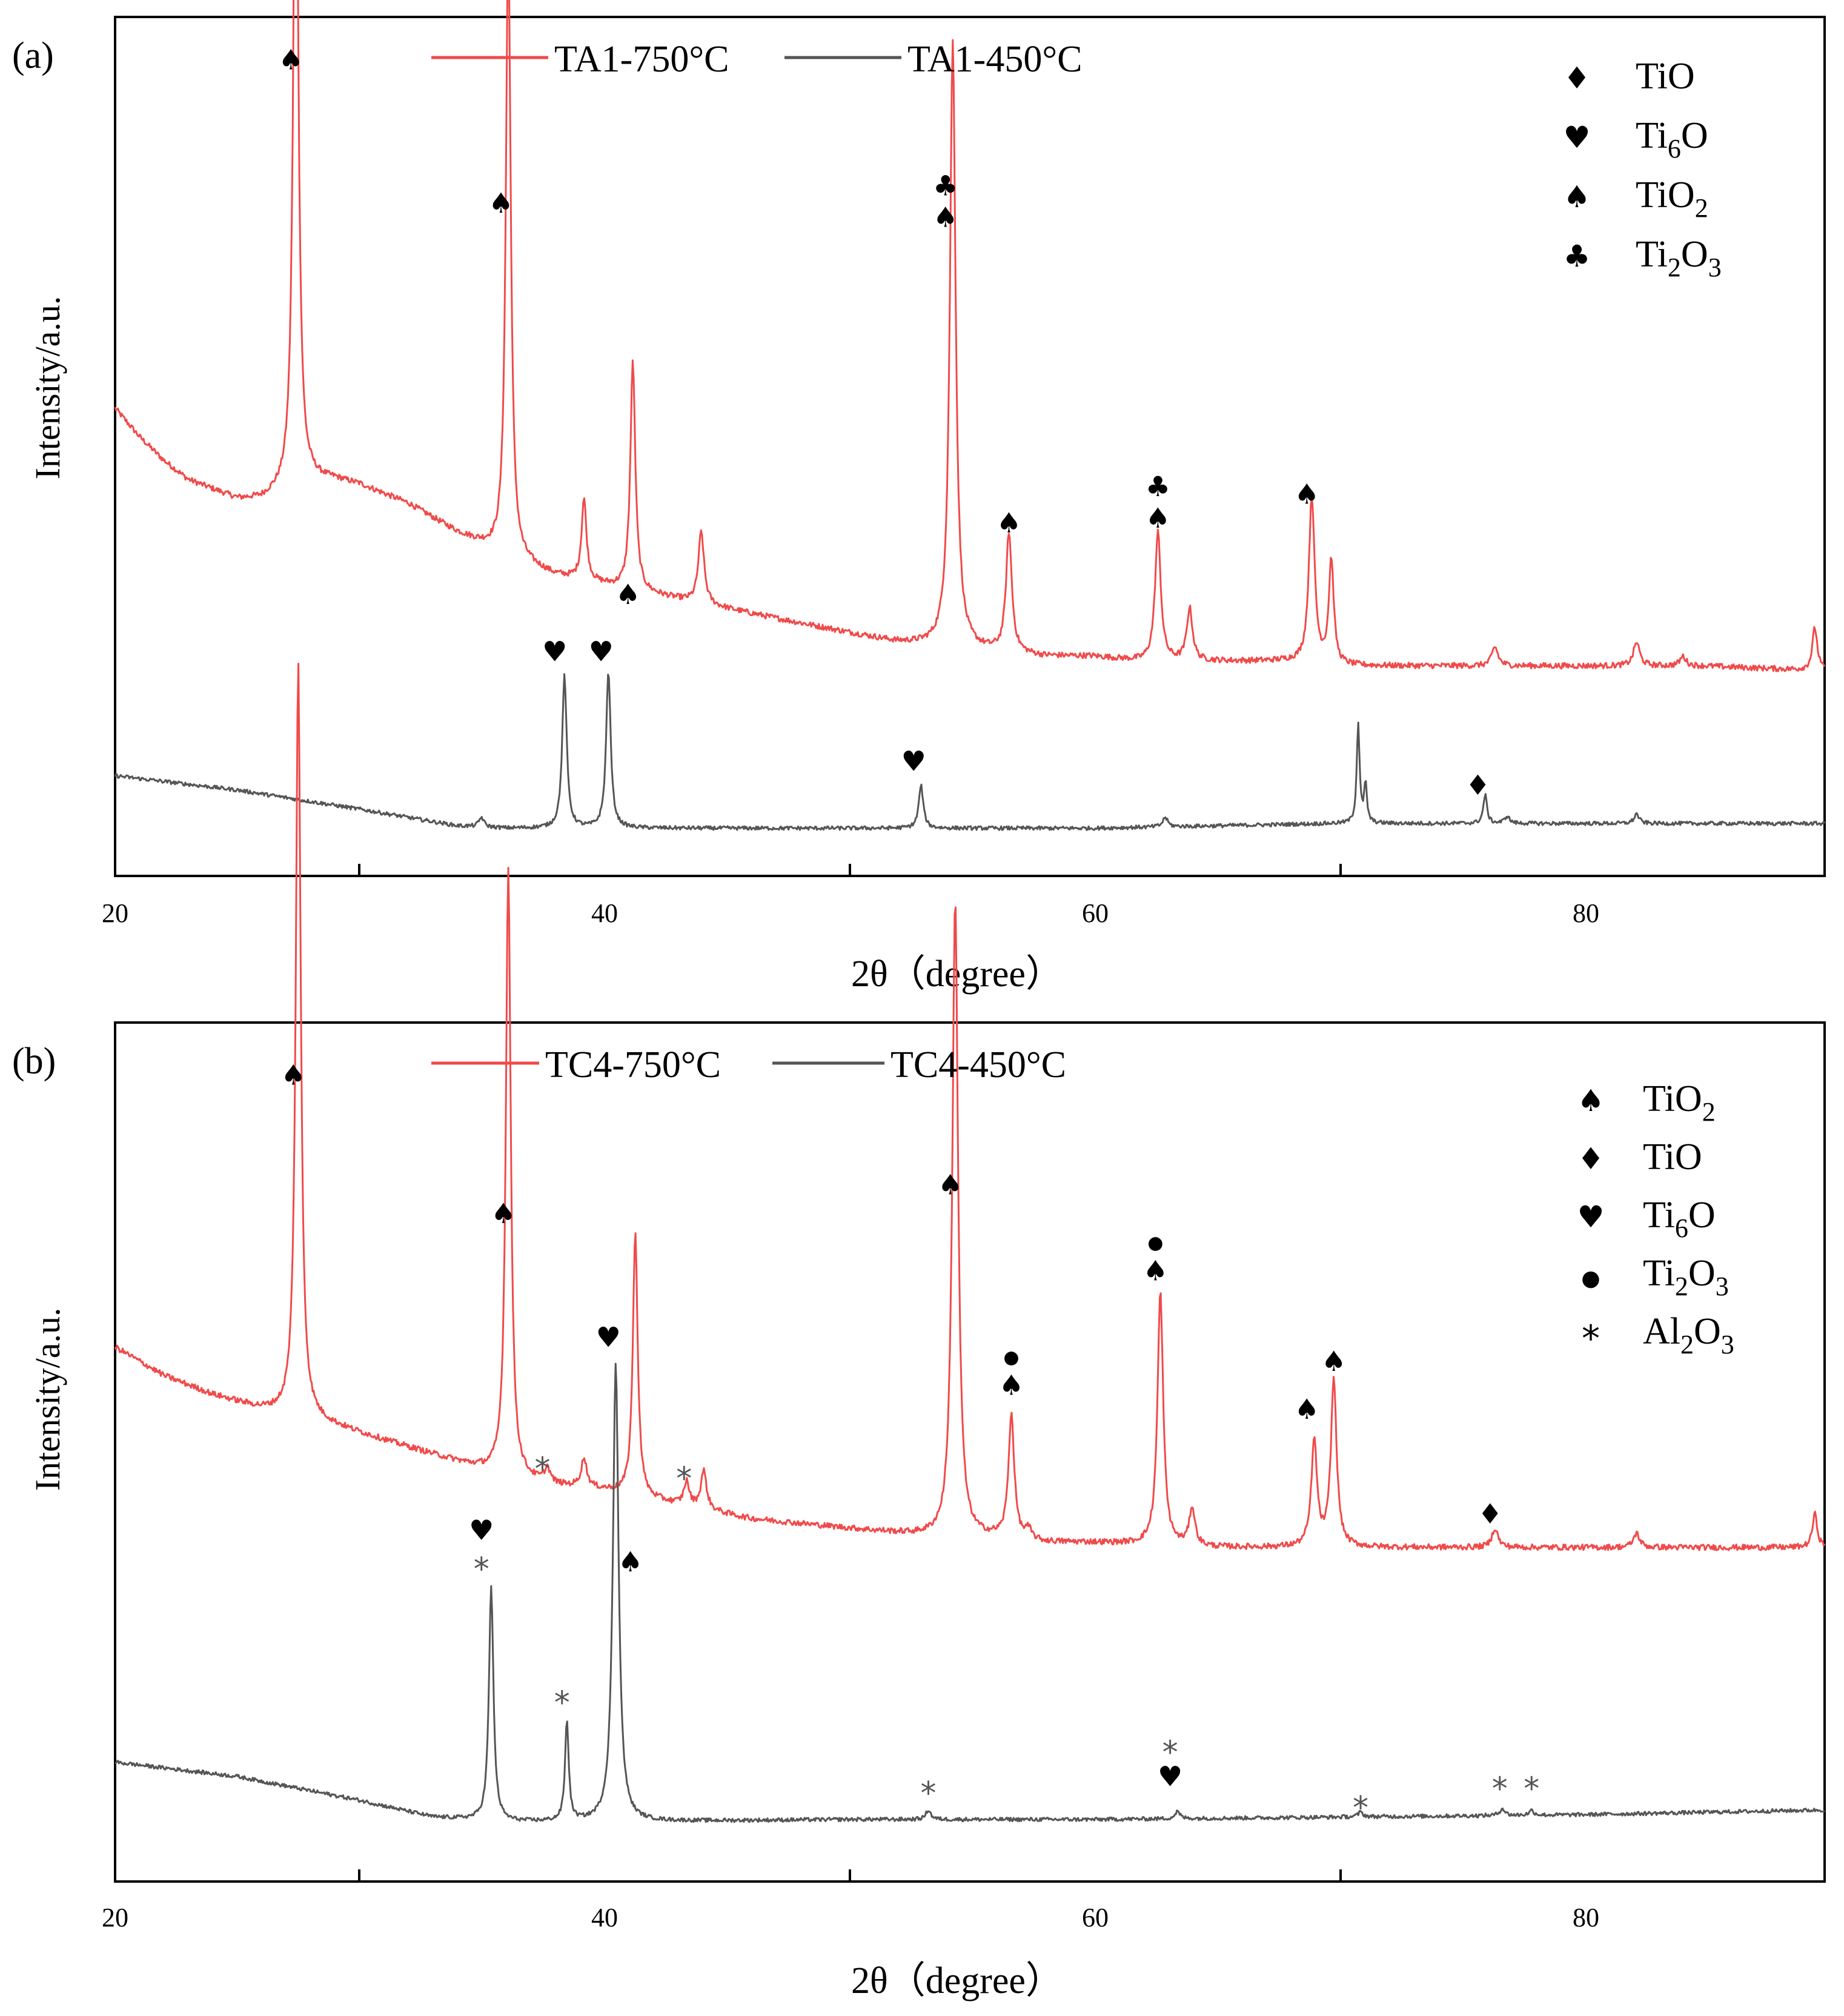  What do you see at coordinates (1688, 1335) in the screenshot?
I see `phase-legend-label: Al2O3` at bounding box center [1688, 1335].